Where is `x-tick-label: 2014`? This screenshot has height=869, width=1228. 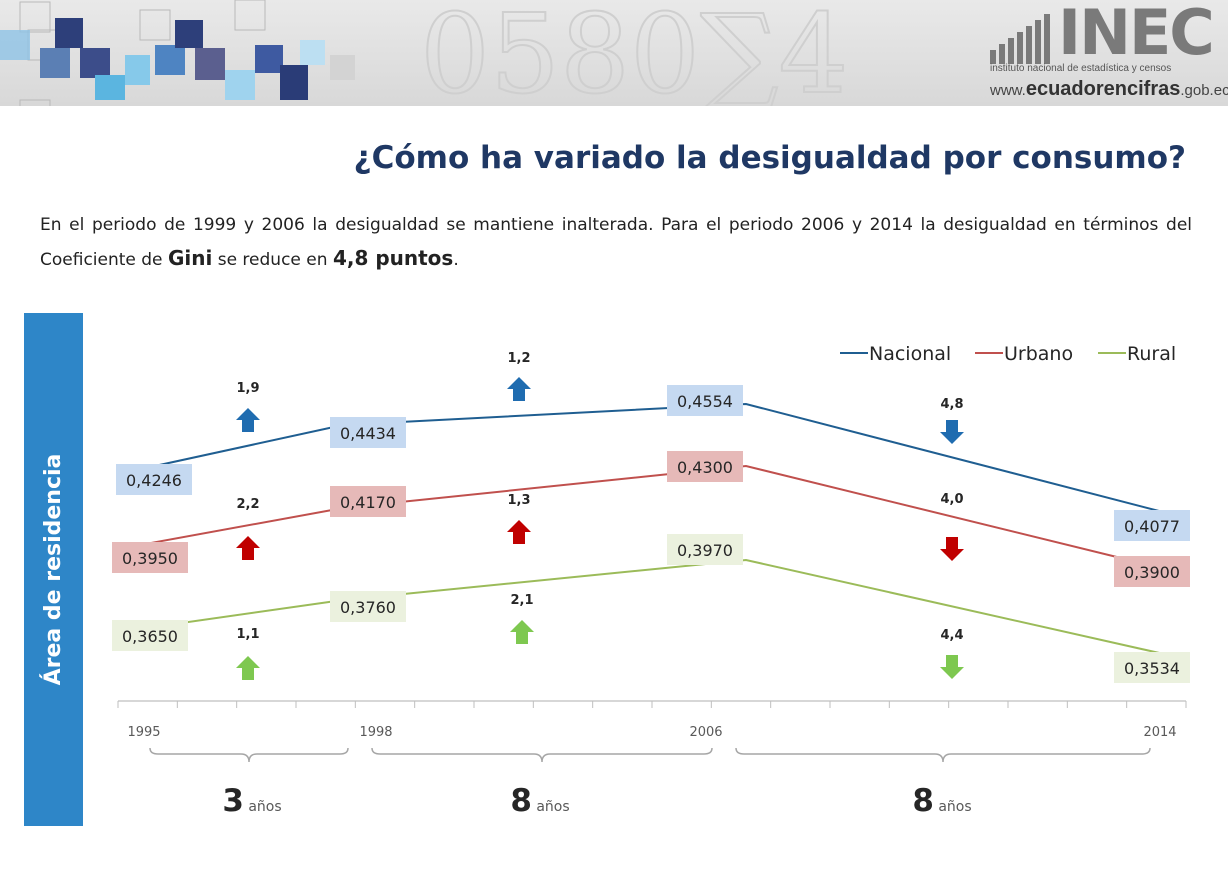 x-tick-label: 2014 is located at coordinates (1159, 732).